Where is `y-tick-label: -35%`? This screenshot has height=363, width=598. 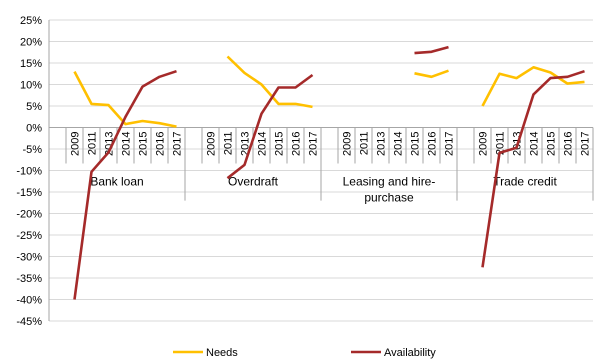
y-tick-label: -35% is located at coordinates (29, 279).